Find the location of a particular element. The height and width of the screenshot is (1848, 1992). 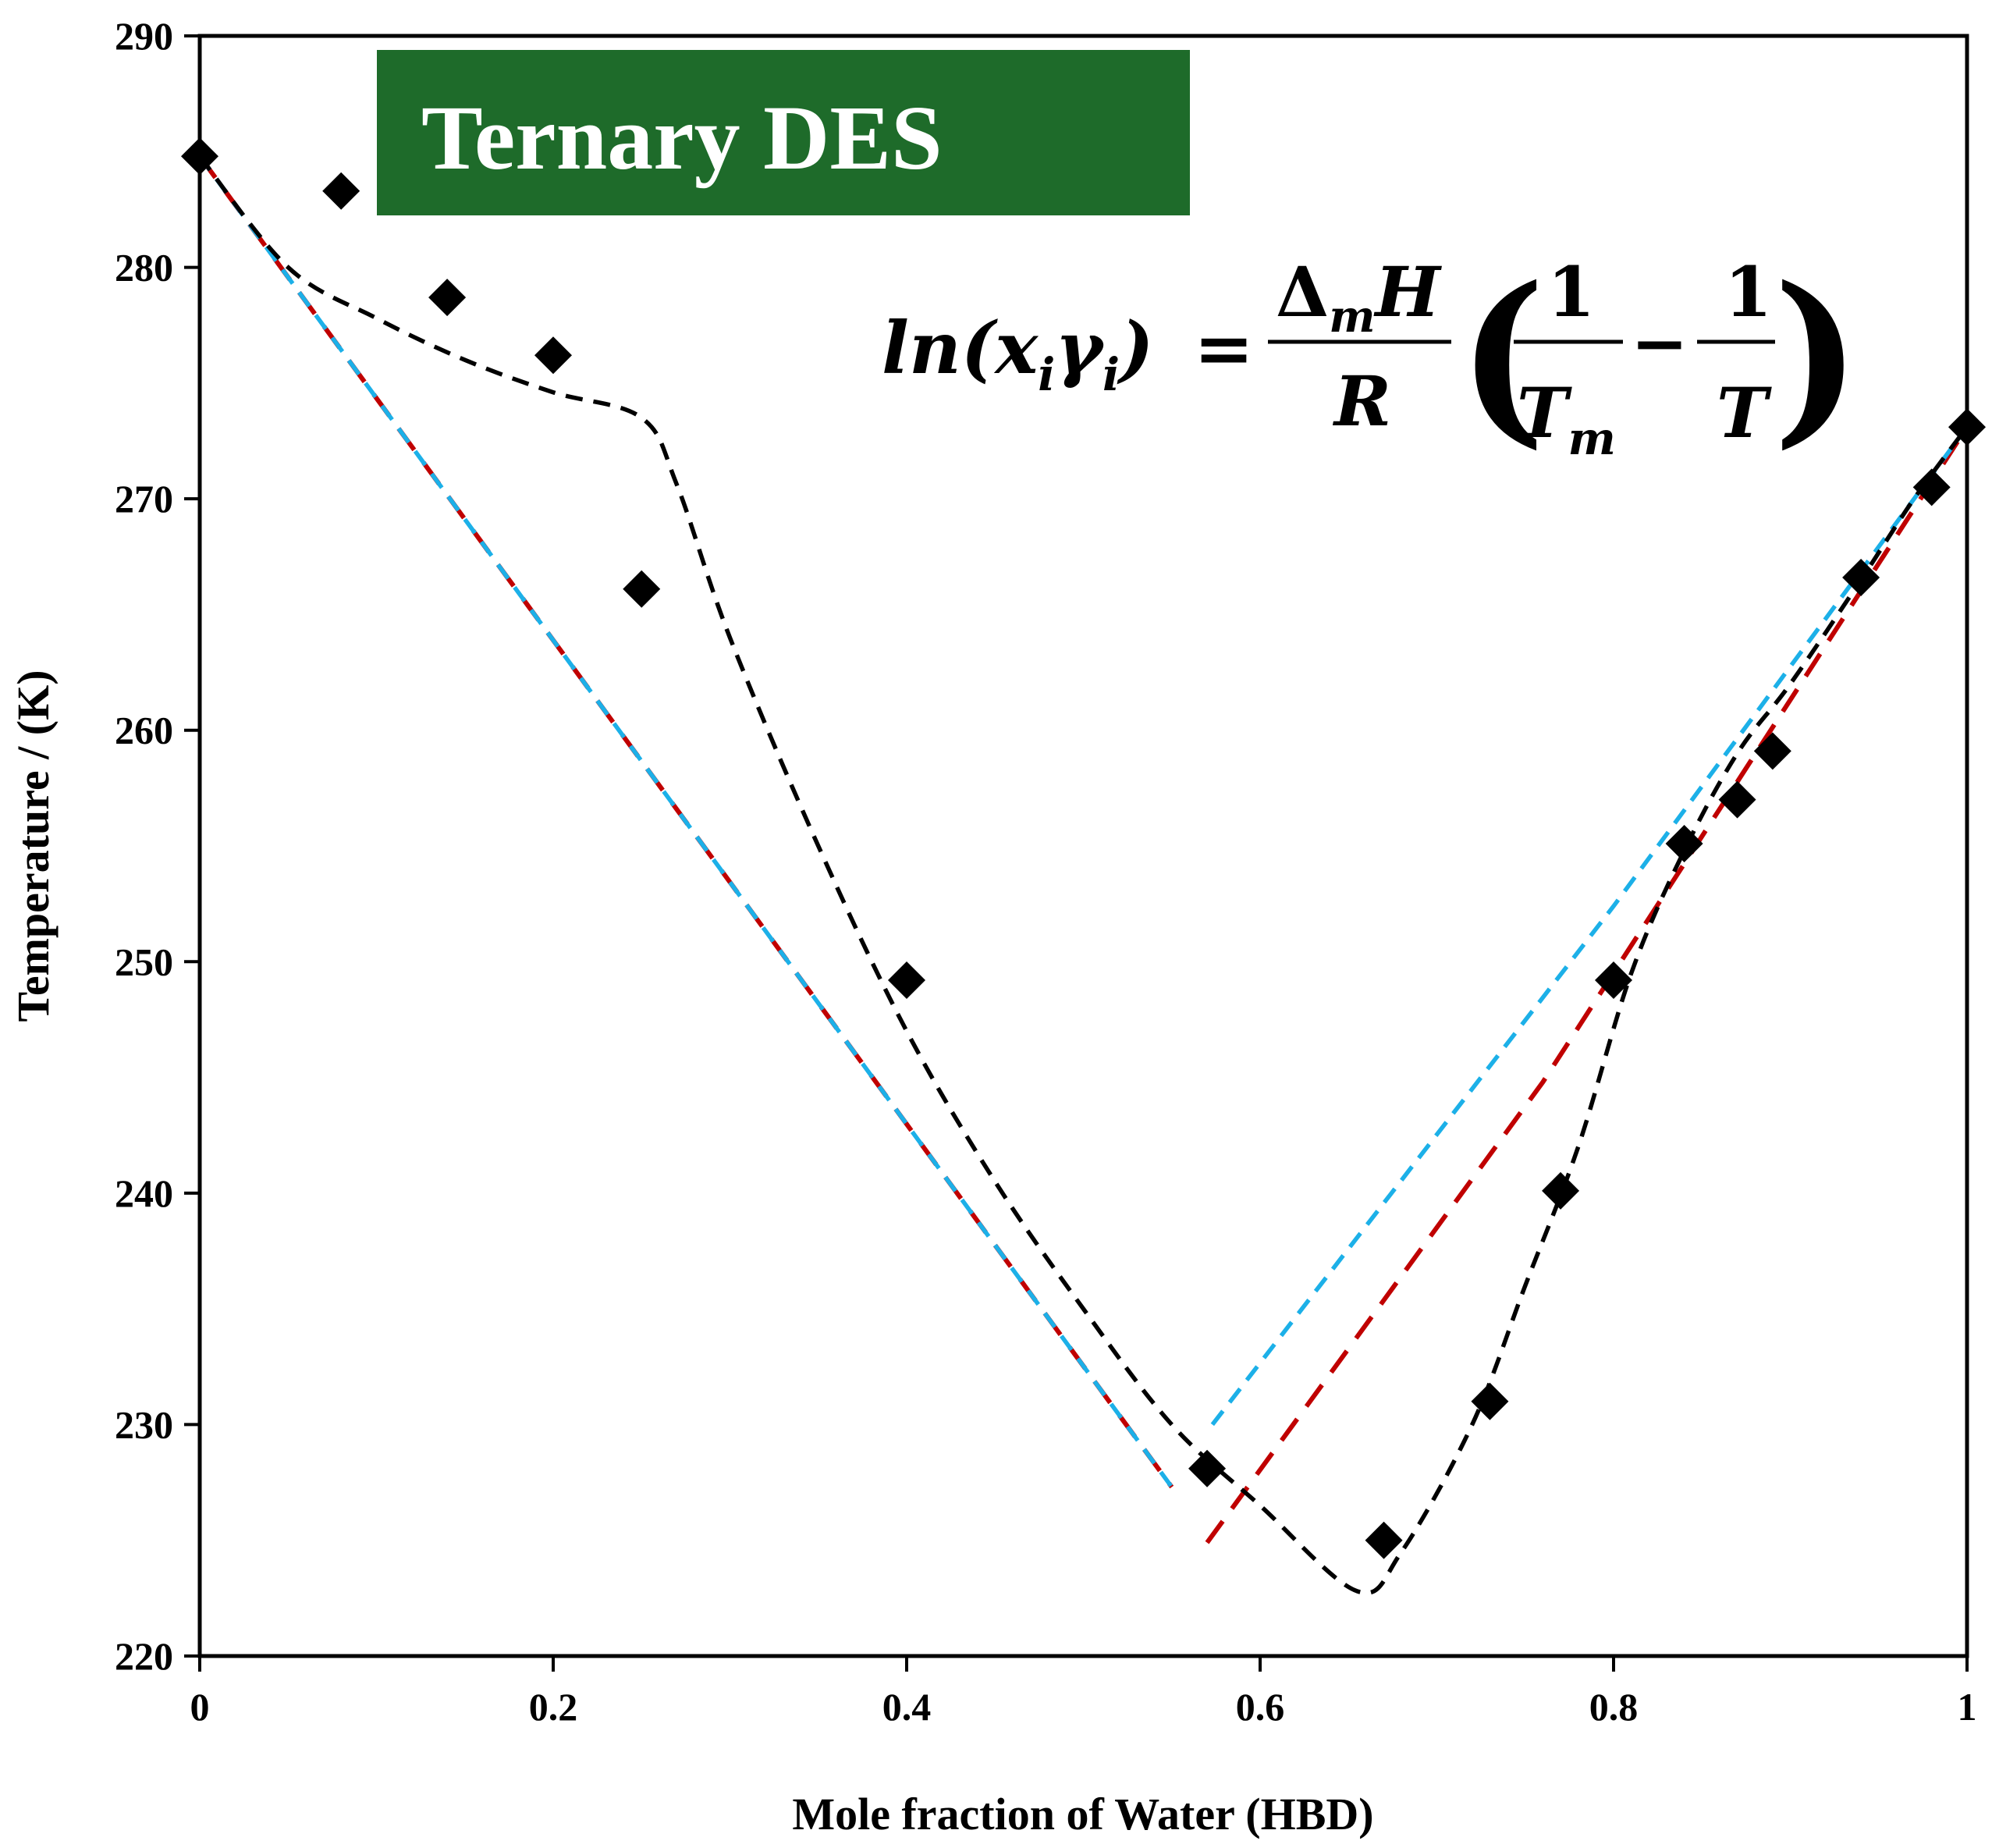

x-tick-label: 0.2 is located at coordinates (553, 1707).